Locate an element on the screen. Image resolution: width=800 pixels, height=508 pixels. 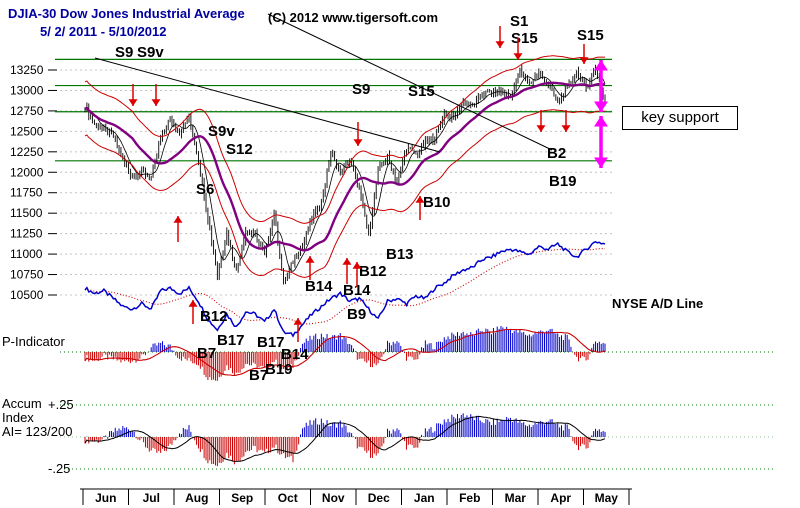
index-label: Index is located at coordinates (18, 417).